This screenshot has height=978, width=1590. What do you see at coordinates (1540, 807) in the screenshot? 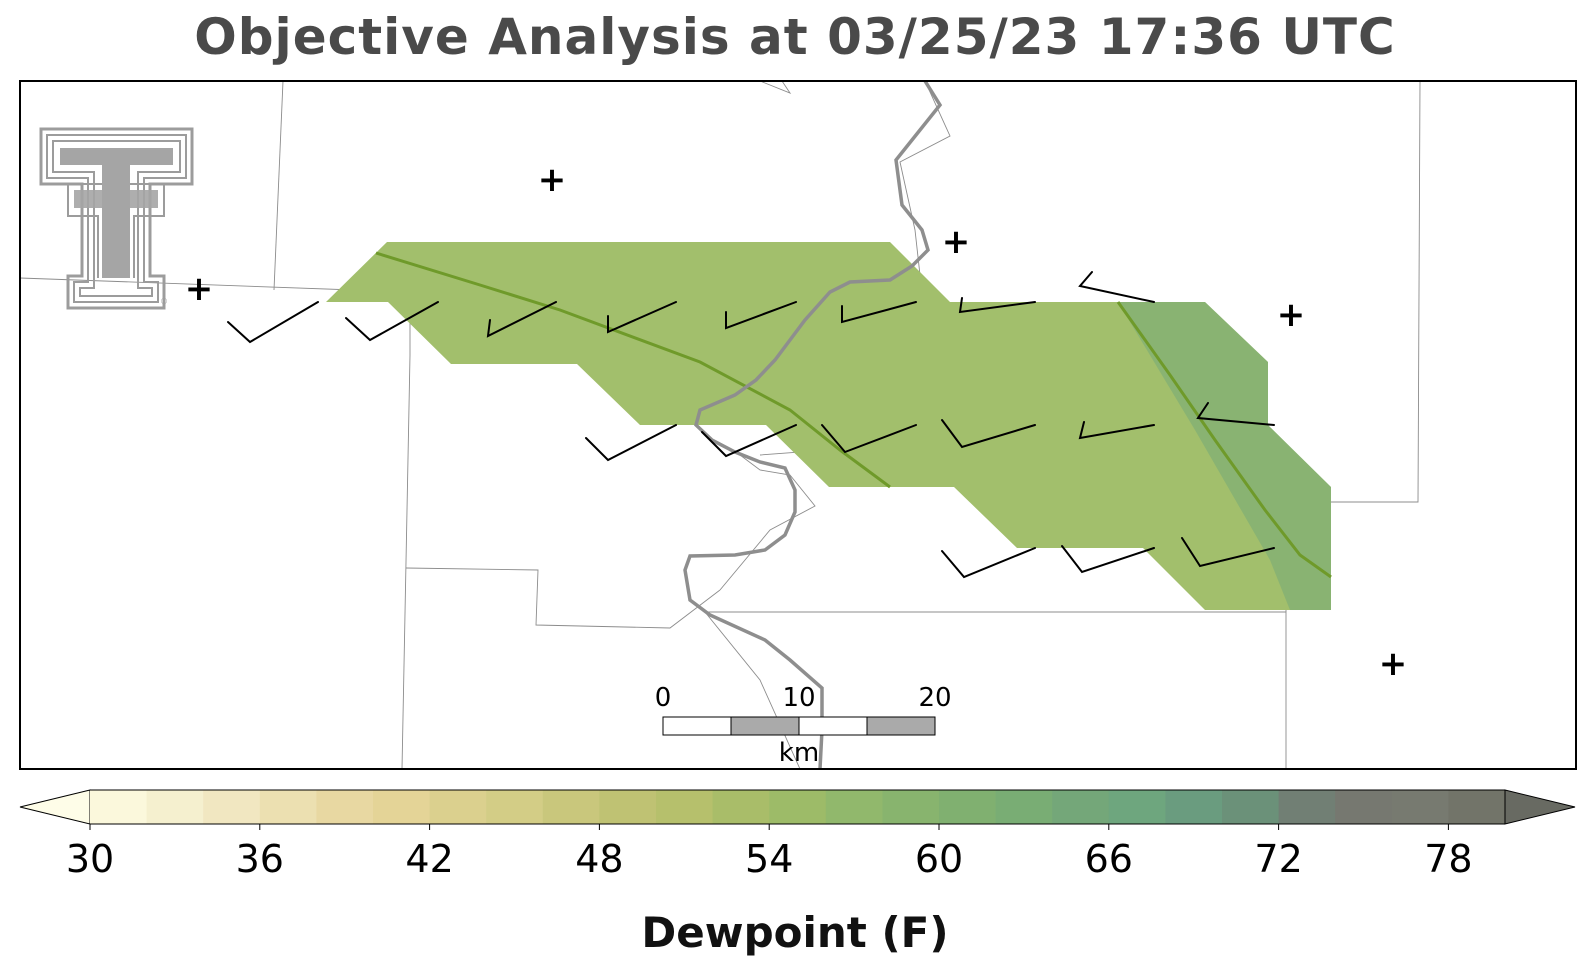
I see `colorbar-over-arrow` at bounding box center [1540, 807].